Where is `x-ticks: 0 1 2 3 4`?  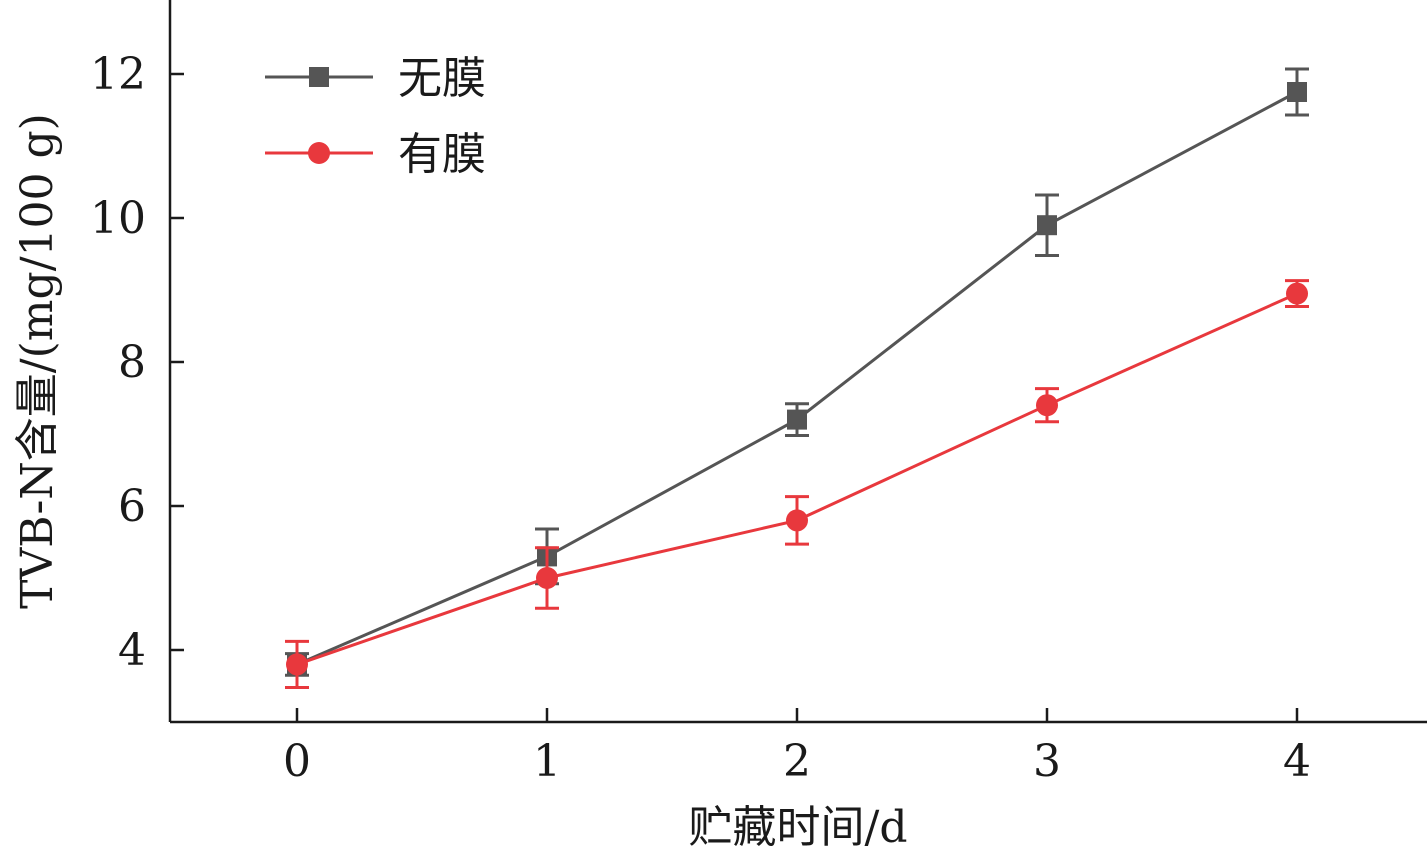 x-ticks: 0 1 2 3 4 is located at coordinates (797, 747).